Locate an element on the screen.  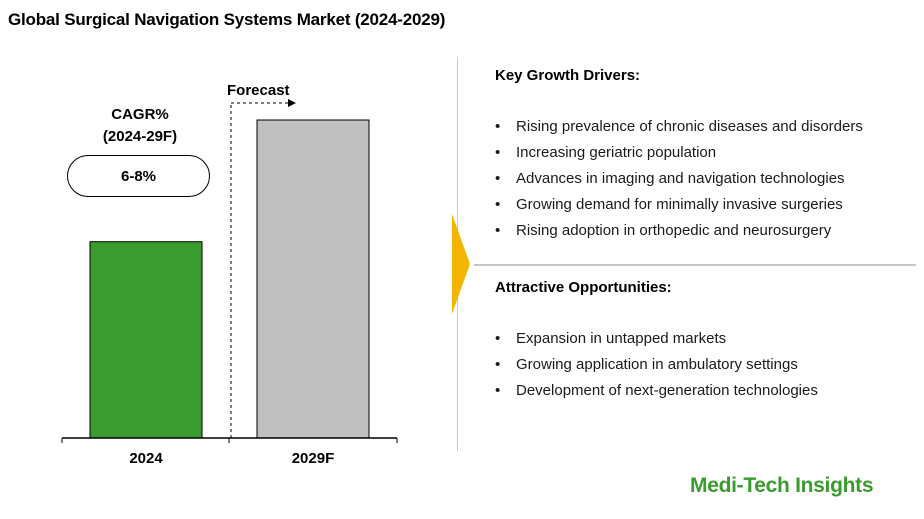
cagr-label-line1: CAGR% is located at coordinates (140, 114).